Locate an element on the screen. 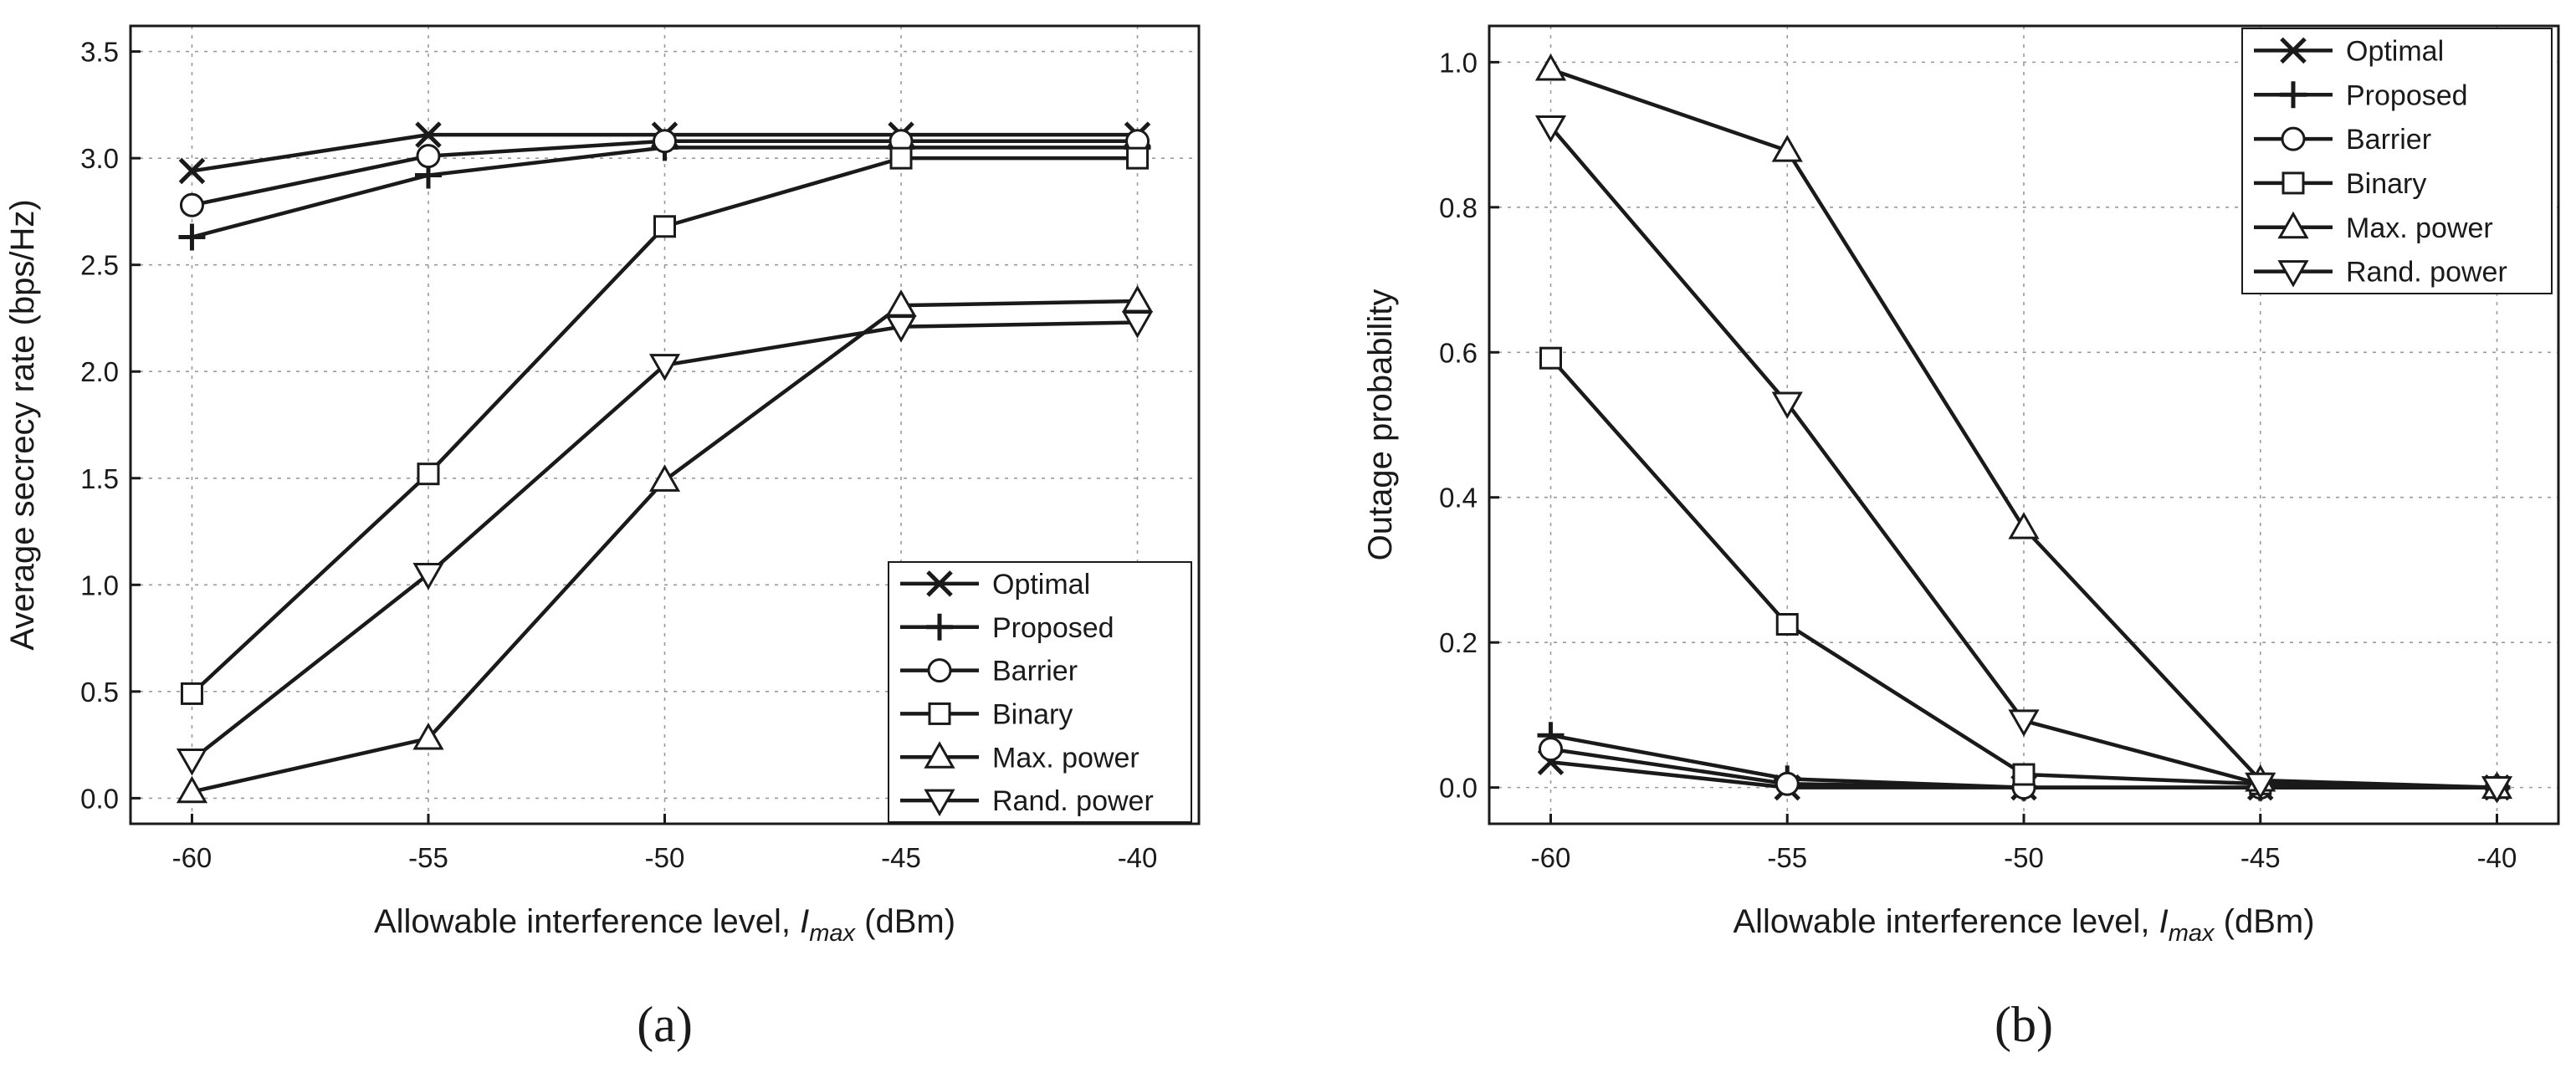  legend-item: Rand. power is located at coordinates (2381, 273).